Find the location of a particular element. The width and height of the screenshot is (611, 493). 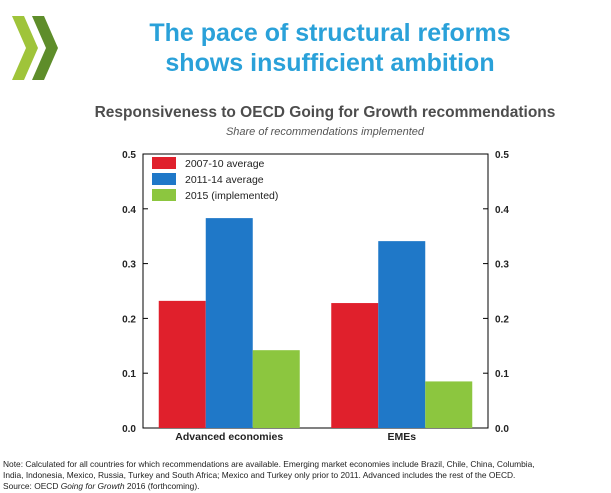

y-tick-label-left: 0.3 is located at coordinates (129, 265).